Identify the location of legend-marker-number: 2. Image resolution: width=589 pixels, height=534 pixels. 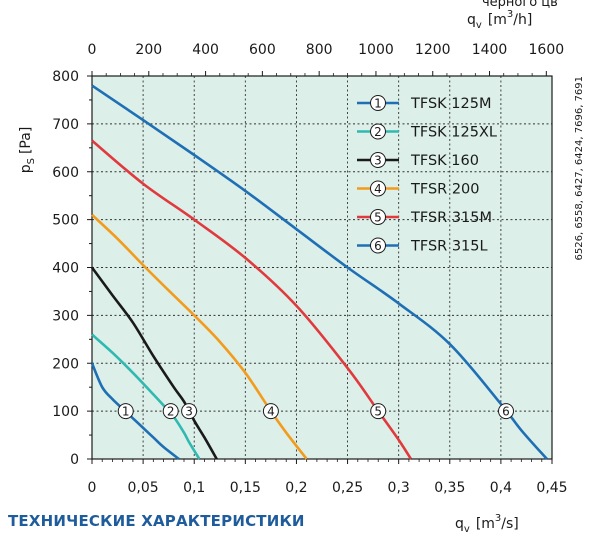
(378, 132).